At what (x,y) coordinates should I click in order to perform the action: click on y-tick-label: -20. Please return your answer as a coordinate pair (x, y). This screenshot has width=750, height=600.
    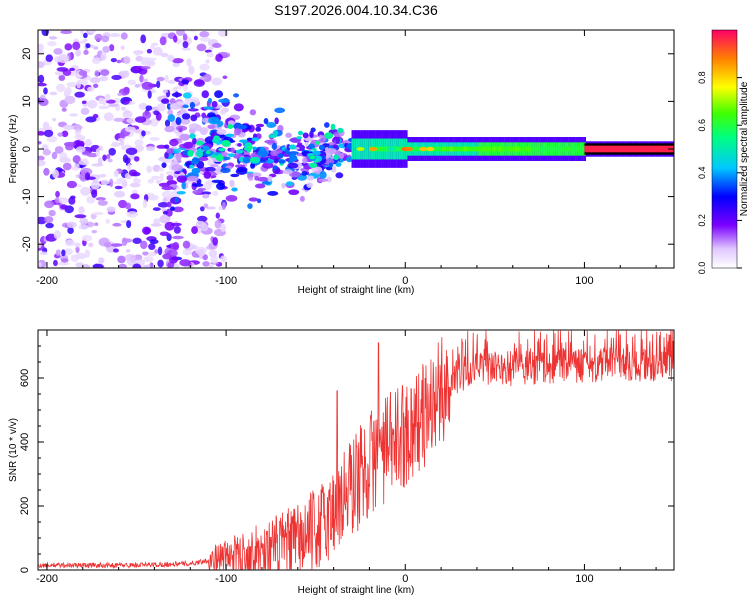
    Looking at the image, I should click on (27, 244).